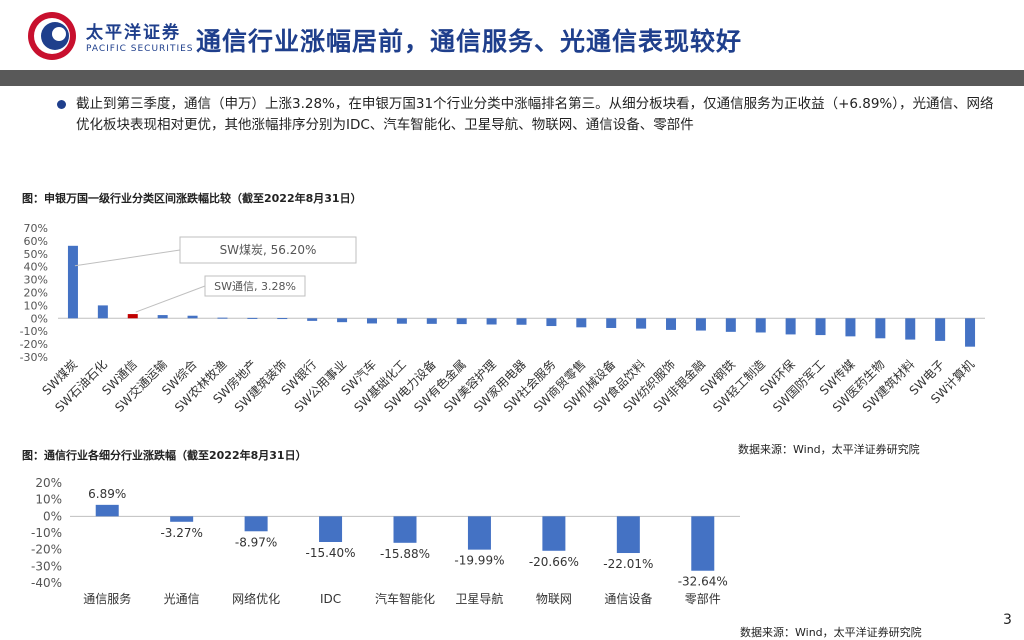 This screenshot has height=640, width=1024. What do you see at coordinates (829, 449) in the screenshot?
I see `chart1-source: 数据来源：Wind，太平洋证券研究院` at bounding box center [829, 449].